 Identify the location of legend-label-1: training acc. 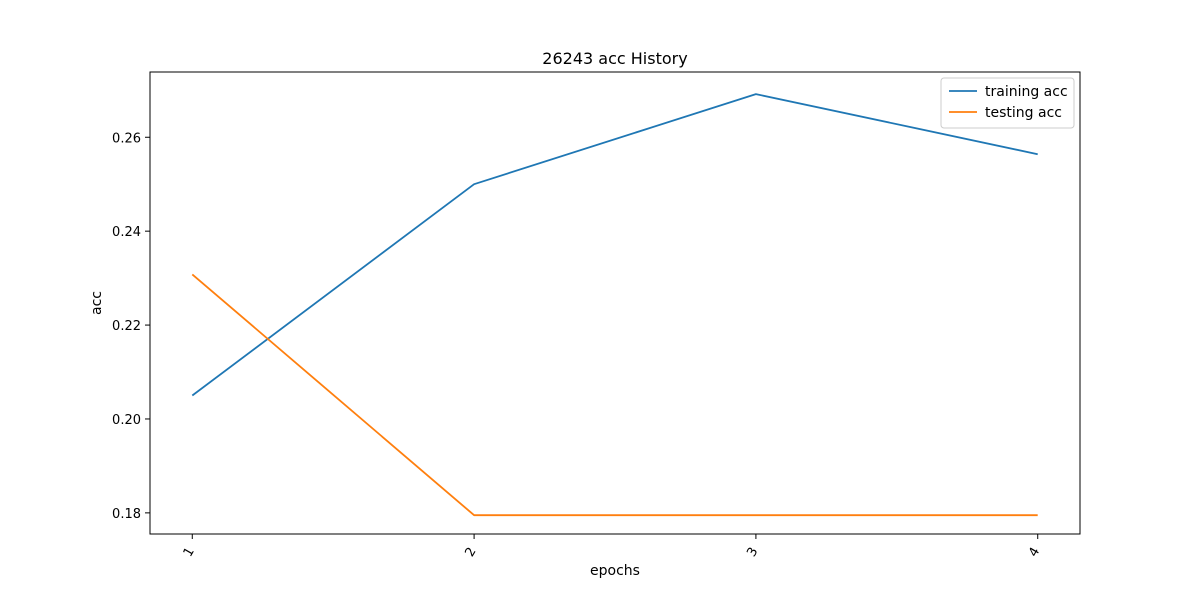
(1026, 92).